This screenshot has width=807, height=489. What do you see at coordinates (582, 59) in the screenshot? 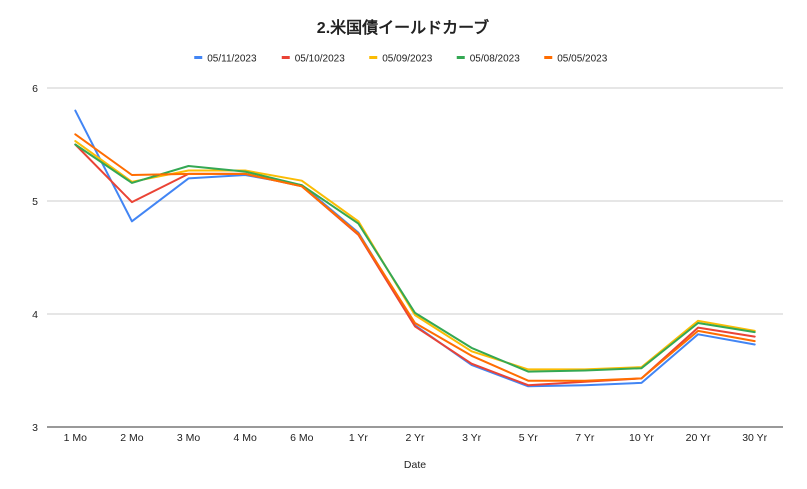
I see `legend-label: 05/05/2023` at bounding box center [582, 59].